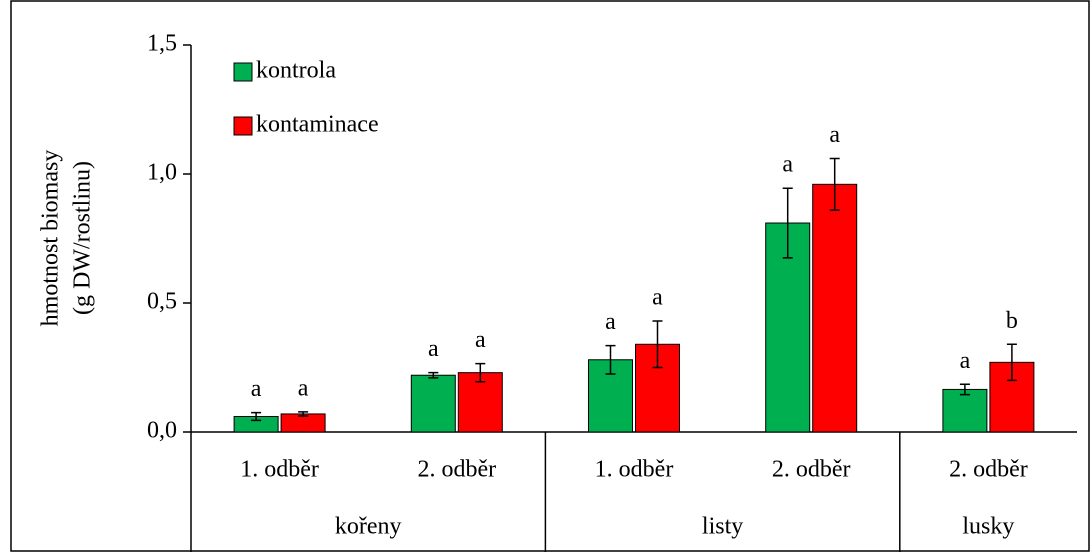 This screenshot has width=1091, height=552. Describe the element at coordinates (162, 431) in the screenshot. I see `y-tick-label: 0,0` at that location.